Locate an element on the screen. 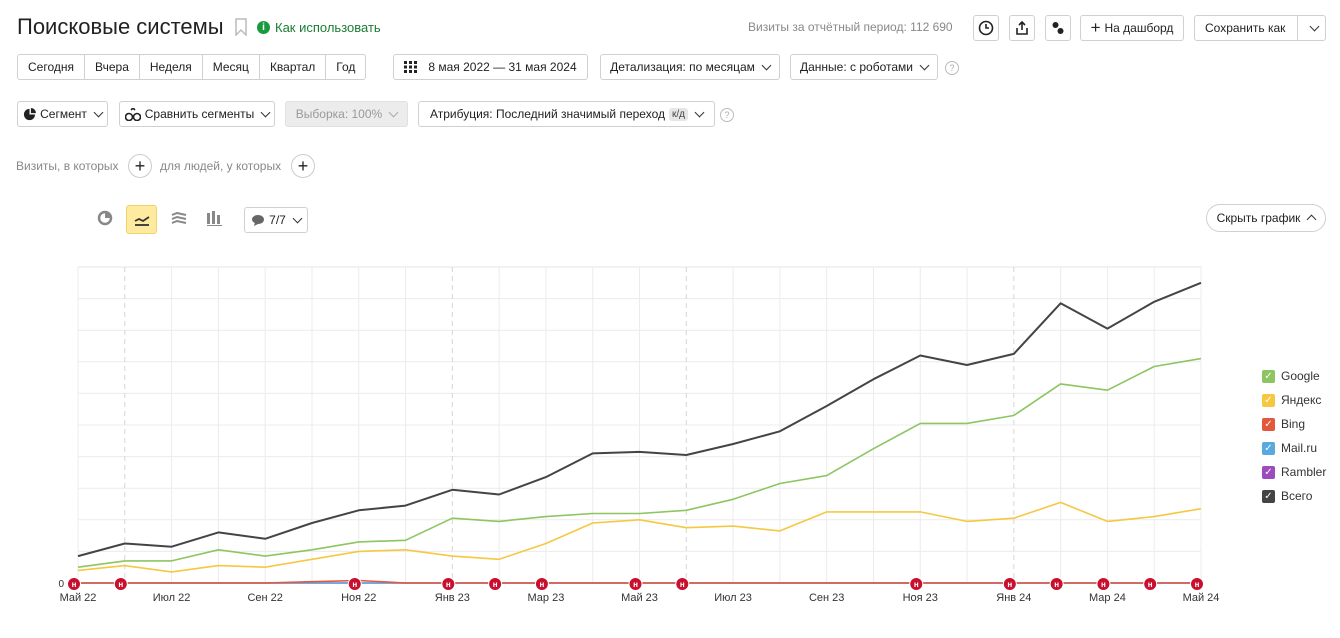 This screenshot has height=638, width=1340. period-selector: Сегодня Вчера Неделя Месяц Квартал Год is located at coordinates (192, 67).